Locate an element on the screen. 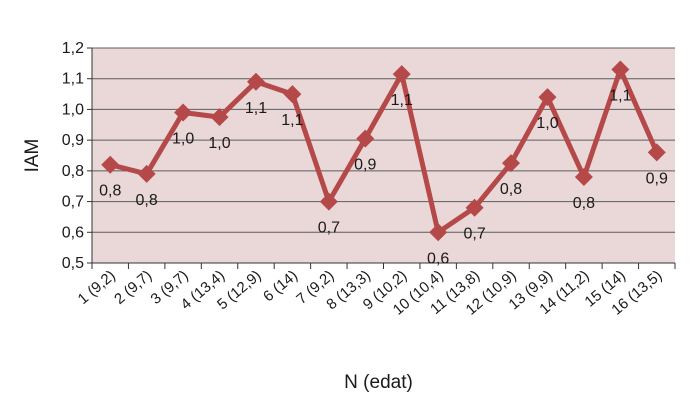 The height and width of the screenshot is (412, 700). y-tick-labels: 0,5 0,6 0,7 0,8 0,9 1,0 1,1 1,2 is located at coordinates (73, 156).